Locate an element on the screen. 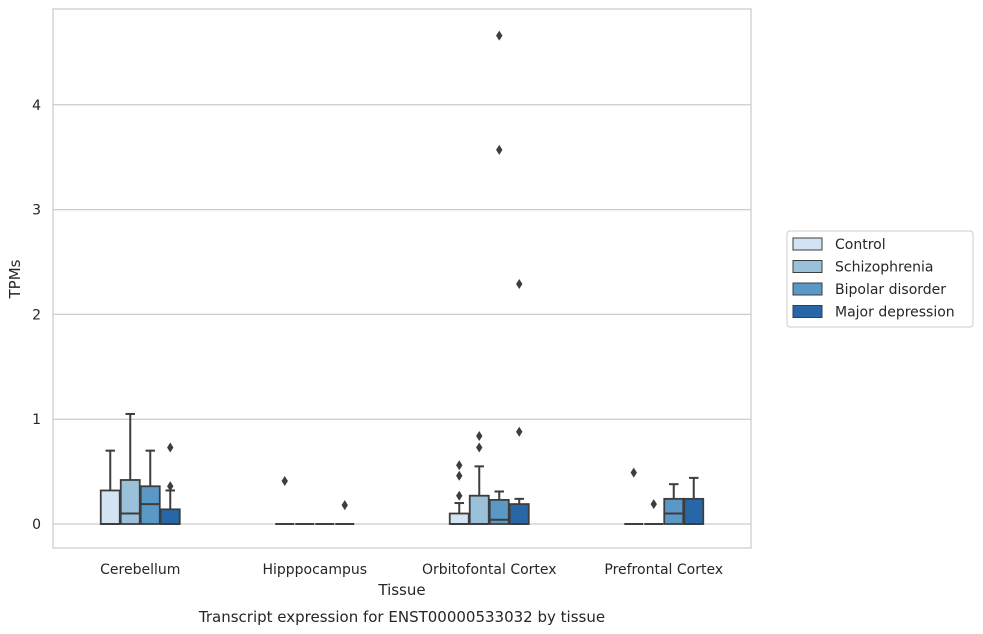  legend-label: Bipolar disorder is located at coordinates (890, 290).